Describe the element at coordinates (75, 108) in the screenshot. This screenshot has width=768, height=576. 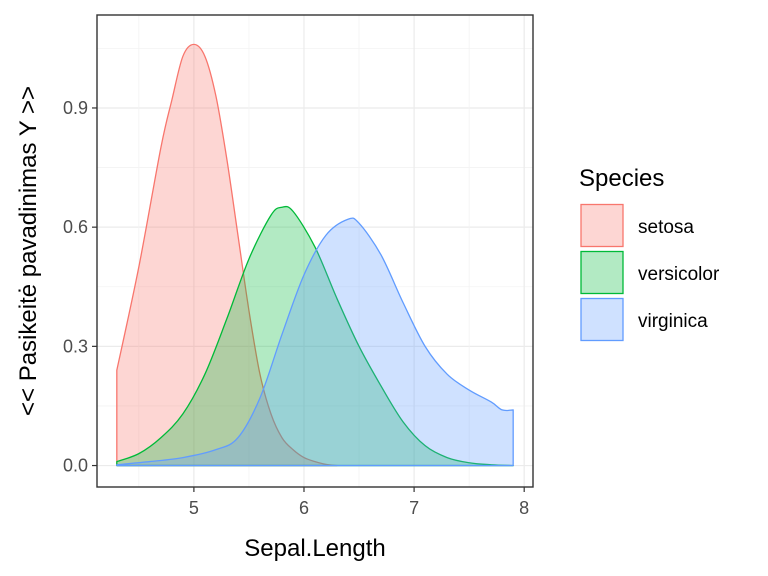
I see `y-tick-label: 0.9` at that location.